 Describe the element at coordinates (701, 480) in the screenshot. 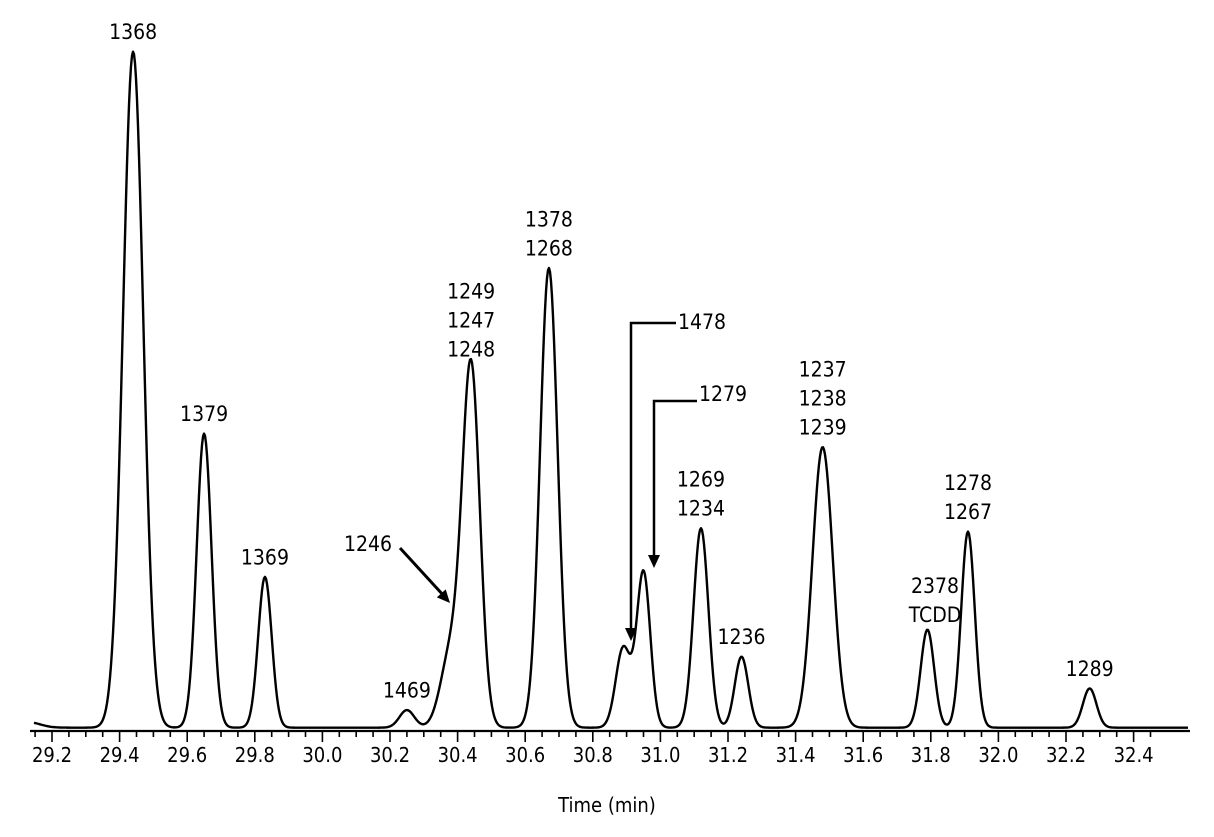

I see `peak-label: 1269` at that location.